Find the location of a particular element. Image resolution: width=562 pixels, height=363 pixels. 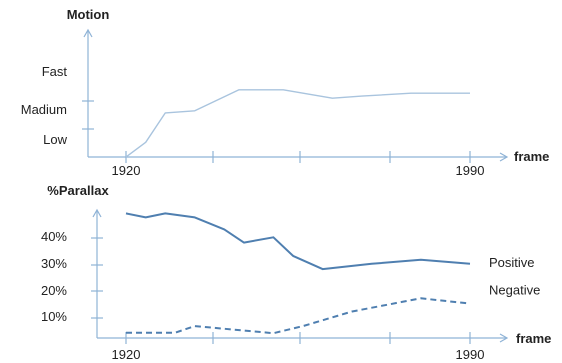

motion-series-line is located at coordinates (297, 123).